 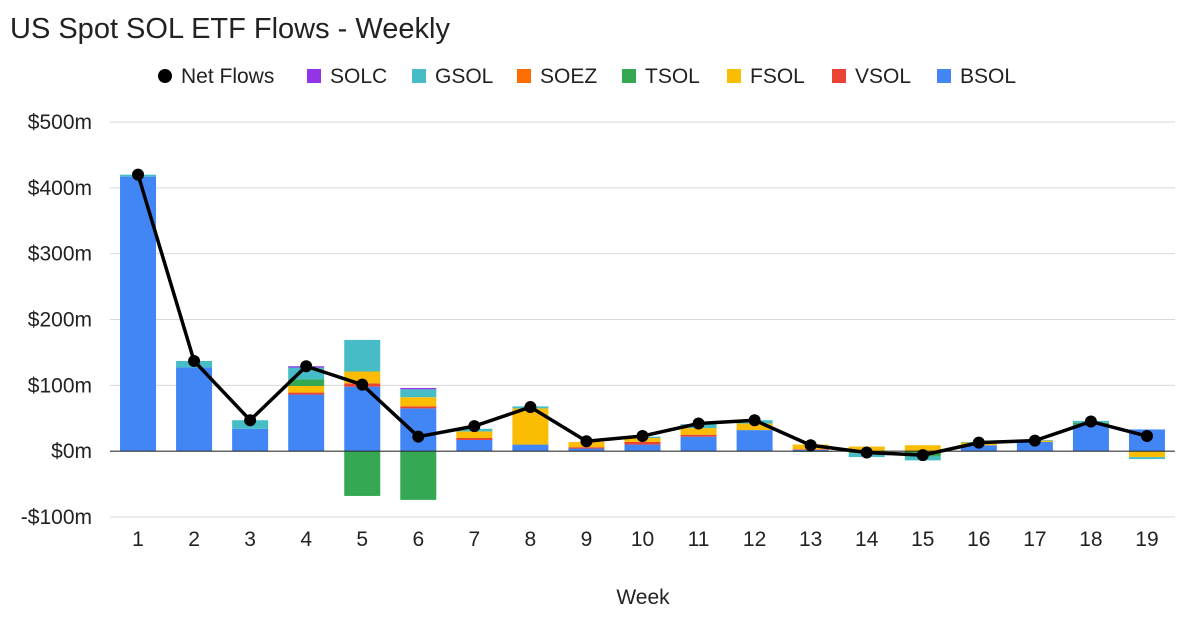 I want to click on x-tick-label: 14, so click(x=867, y=539).